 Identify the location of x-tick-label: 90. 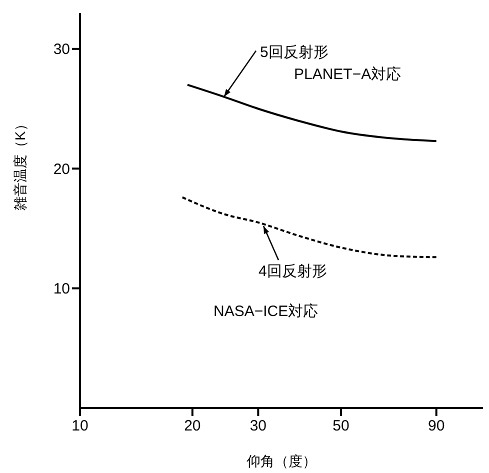
(436, 426).